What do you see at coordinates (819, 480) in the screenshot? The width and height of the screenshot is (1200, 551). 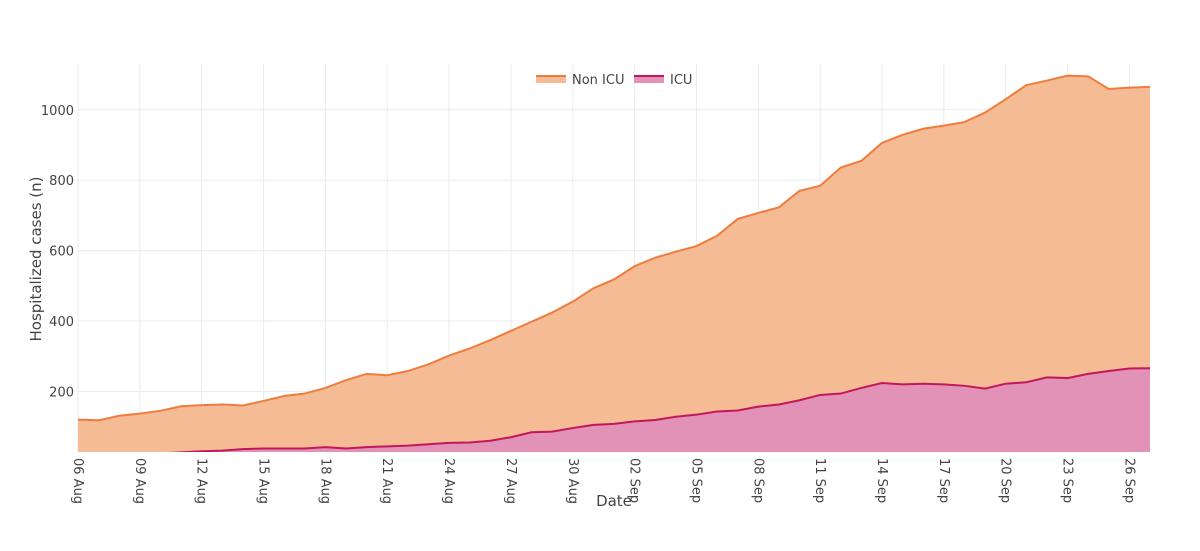 I see `x-tick-label: 11 Sep` at bounding box center [819, 480].